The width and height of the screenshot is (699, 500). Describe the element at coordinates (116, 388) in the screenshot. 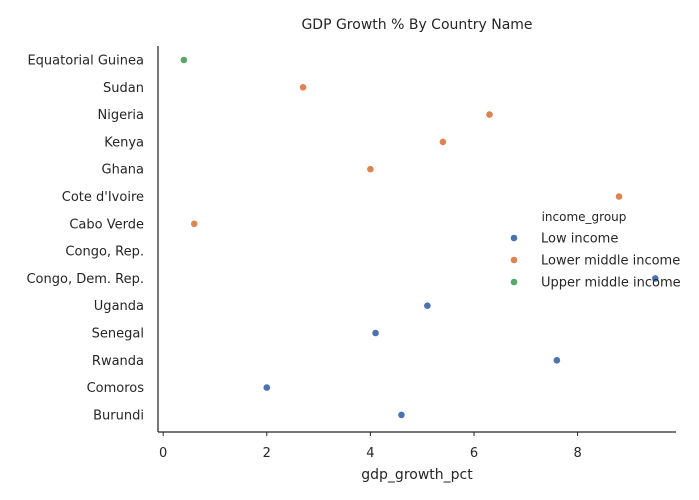

I see `y-tick-label: Comoros` at that location.